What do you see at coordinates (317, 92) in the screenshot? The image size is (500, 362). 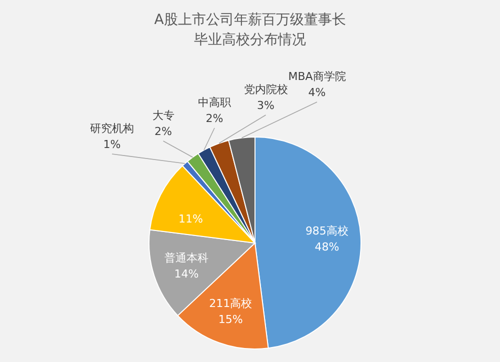 I see `data-label: 4%` at bounding box center [317, 92].